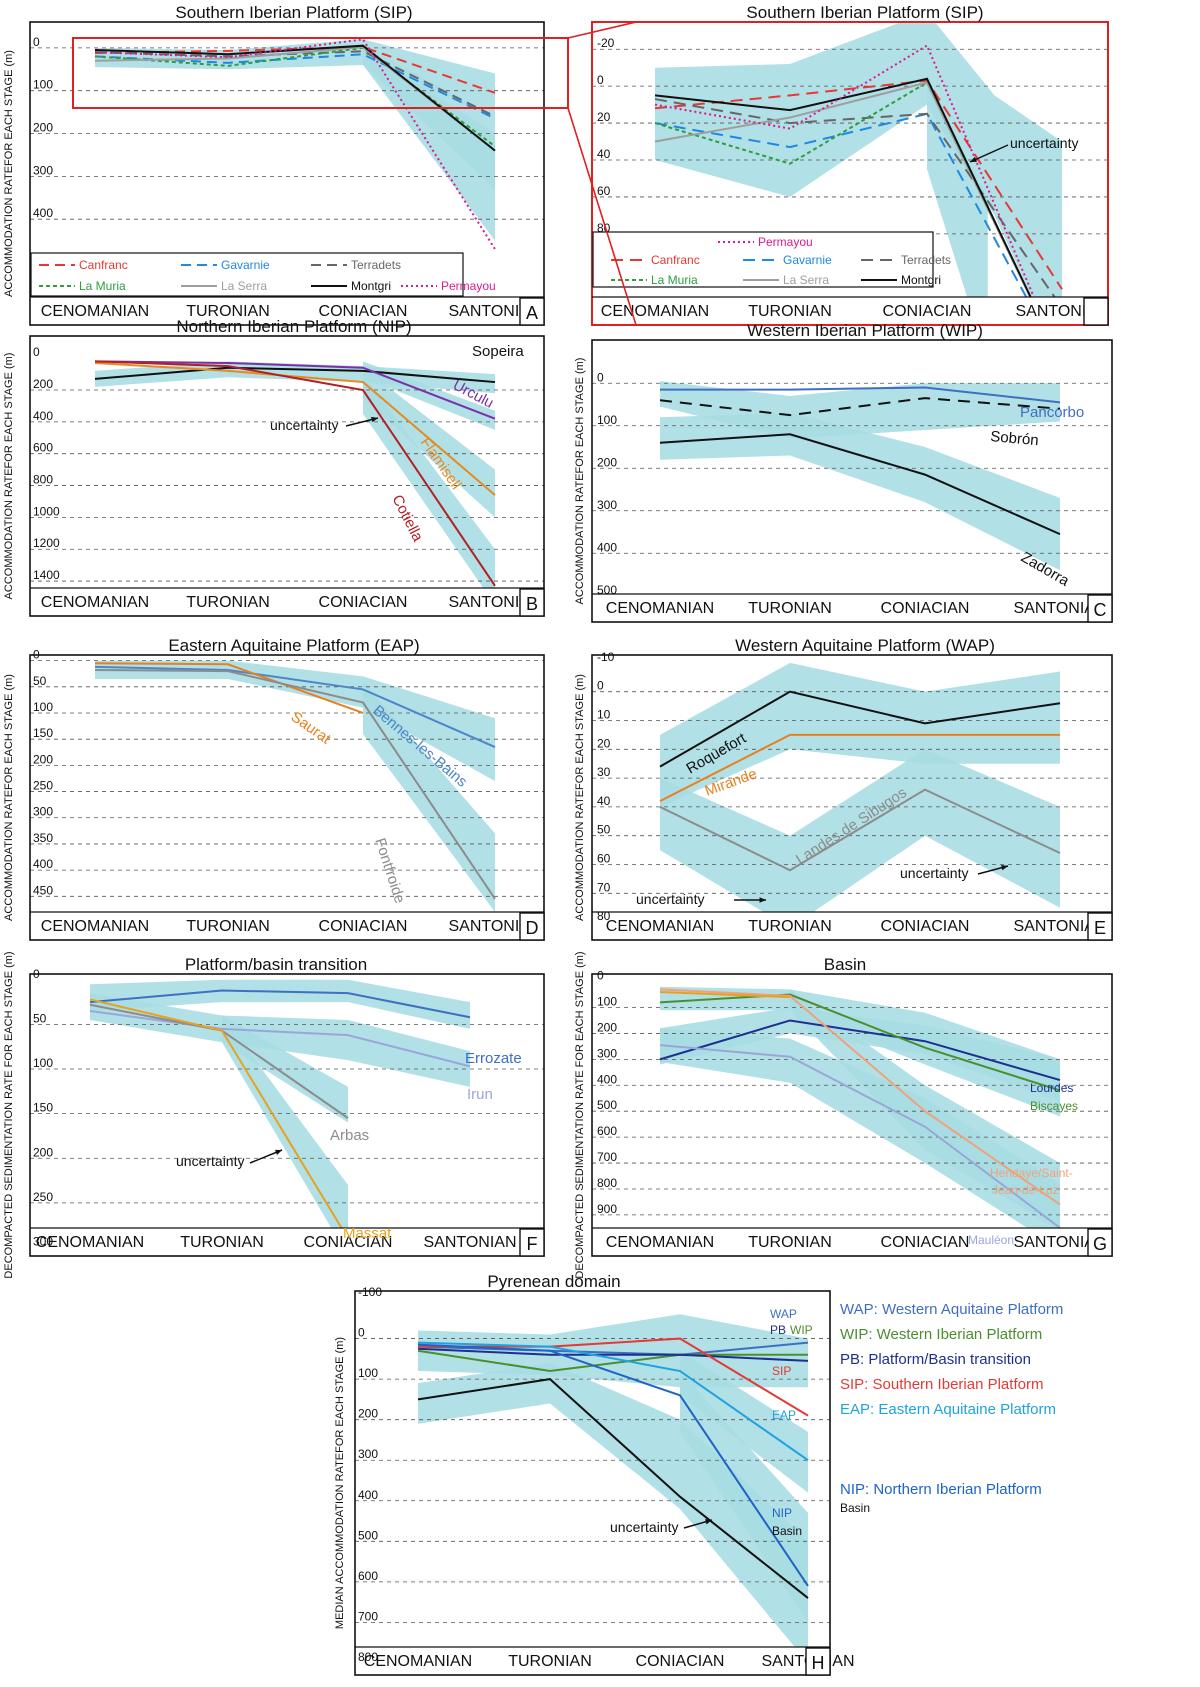 The height and width of the screenshot is (1687, 1200). What do you see at coordinates (855, 1508) in the screenshot?
I see `key-entry: Basin` at bounding box center [855, 1508].